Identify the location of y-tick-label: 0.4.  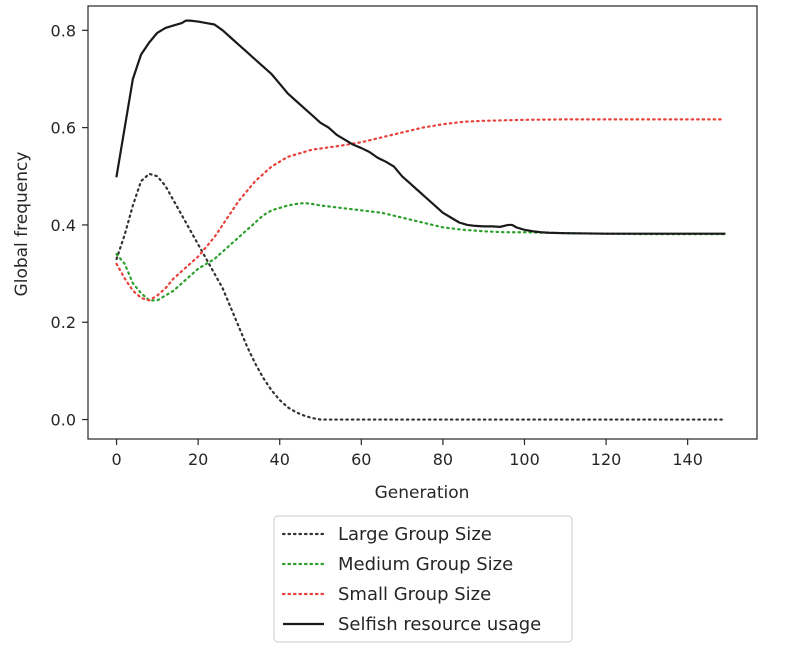
(63, 225).